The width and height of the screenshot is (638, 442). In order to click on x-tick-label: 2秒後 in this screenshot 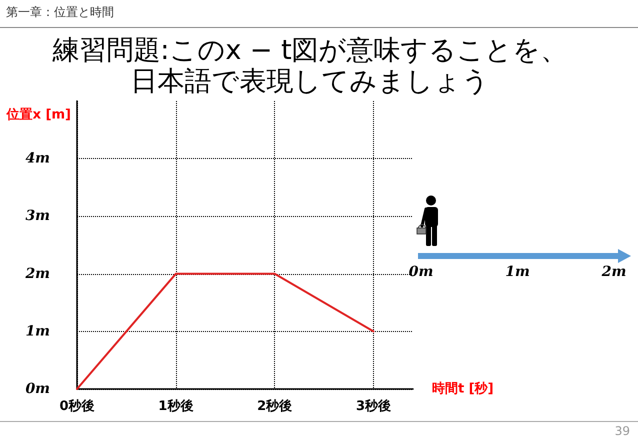, I will do `click(274, 406)`.